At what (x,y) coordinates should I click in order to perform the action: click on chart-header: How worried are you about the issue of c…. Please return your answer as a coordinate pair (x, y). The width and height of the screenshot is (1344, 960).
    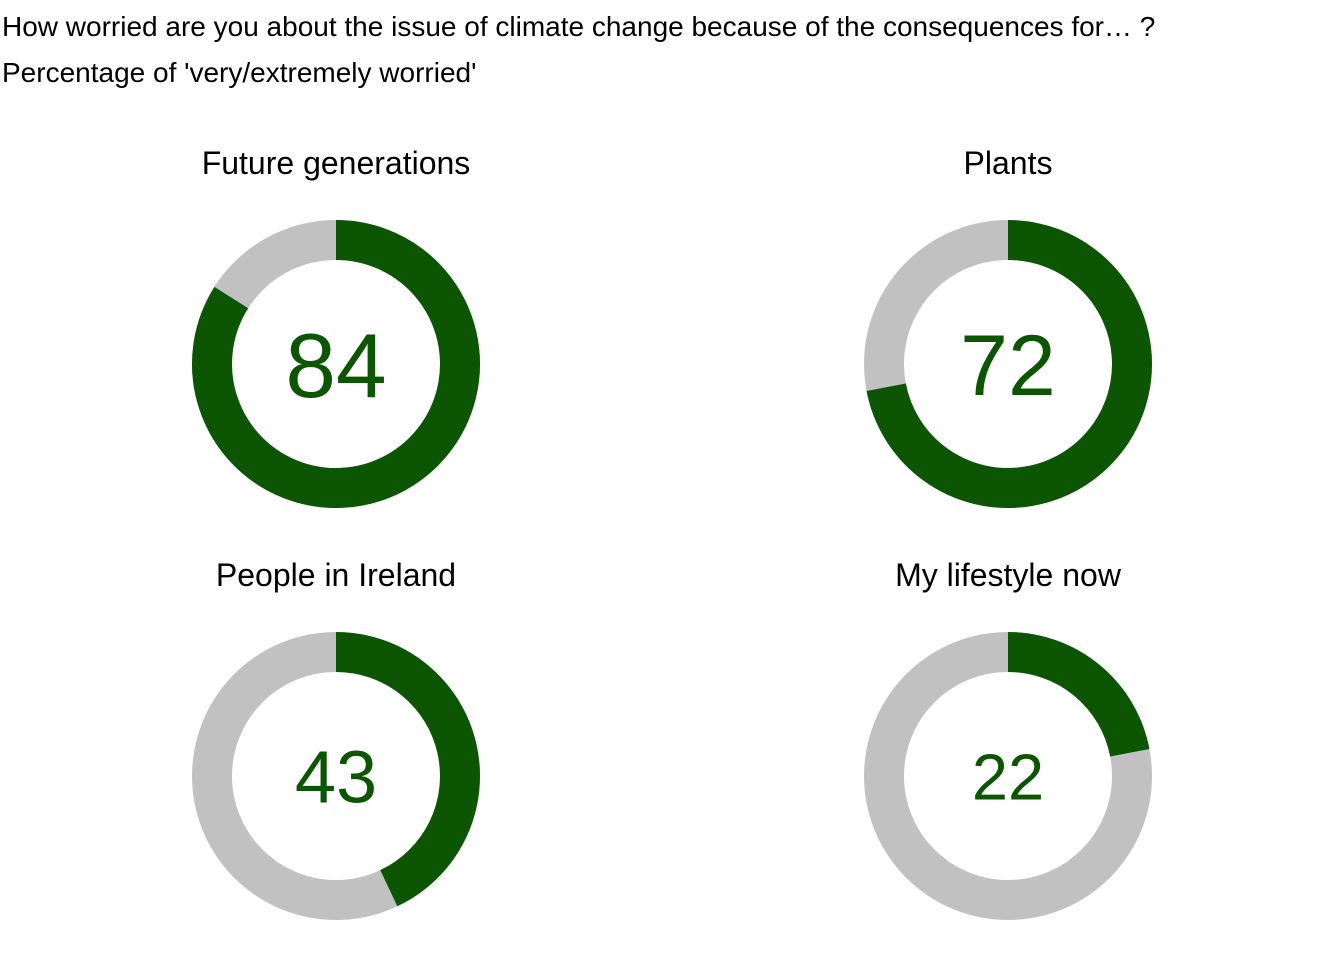
    Looking at the image, I should click on (578, 50).